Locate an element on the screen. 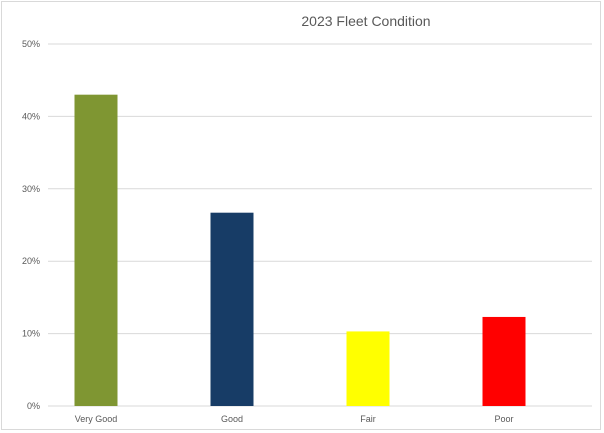 The image size is (604, 433). x-tick-label: Poor is located at coordinates (503, 419).